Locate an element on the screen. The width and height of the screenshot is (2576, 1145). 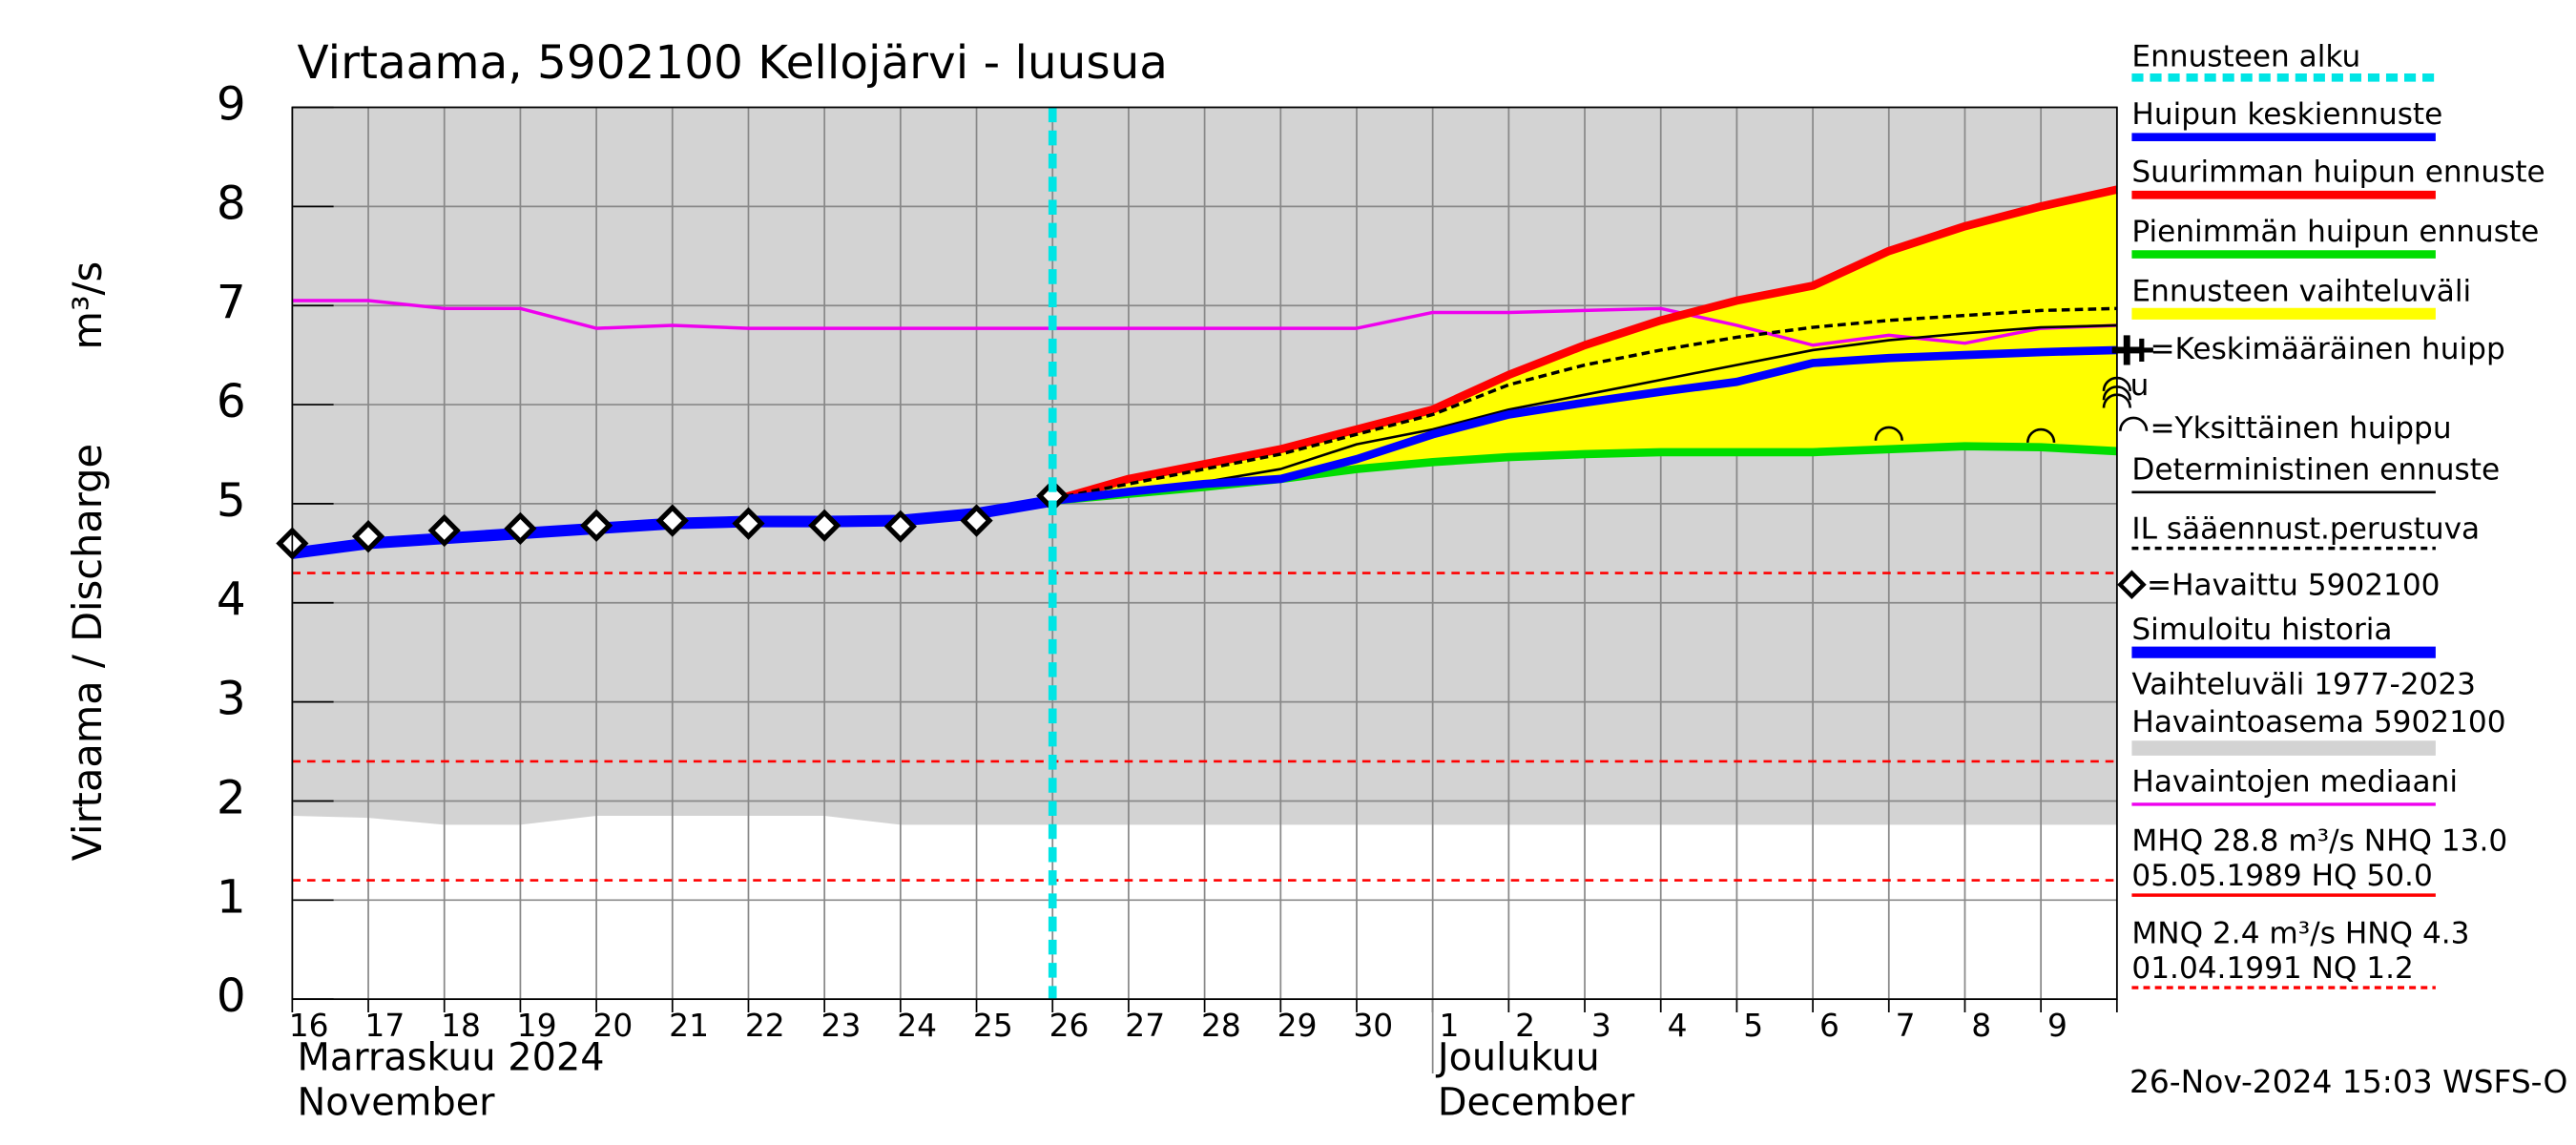
x-tick-label: 7 is located at coordinates (1906, 1025).